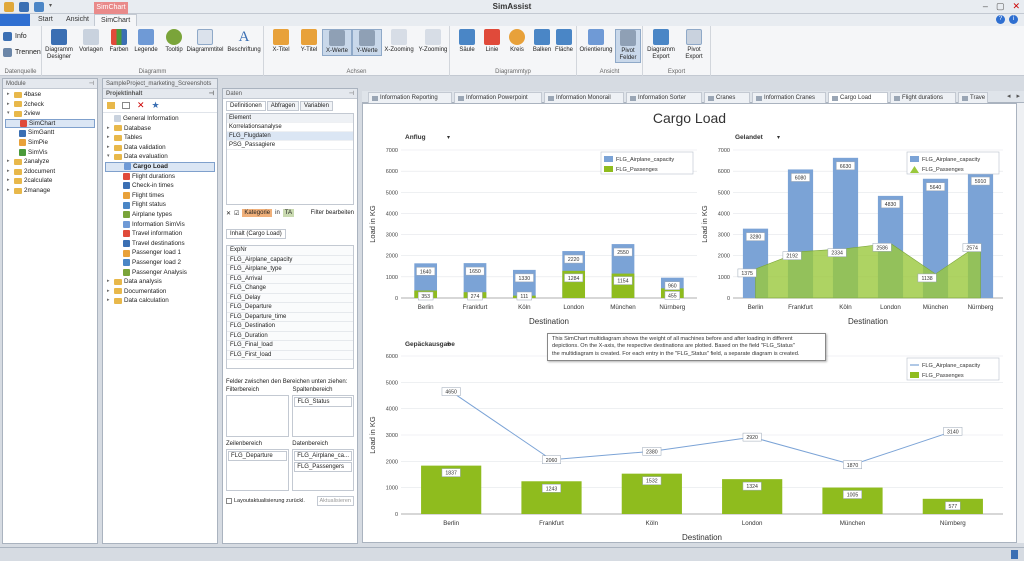  I want to click on pivot-field-chip: FLG_Departure, so click(258, 456).